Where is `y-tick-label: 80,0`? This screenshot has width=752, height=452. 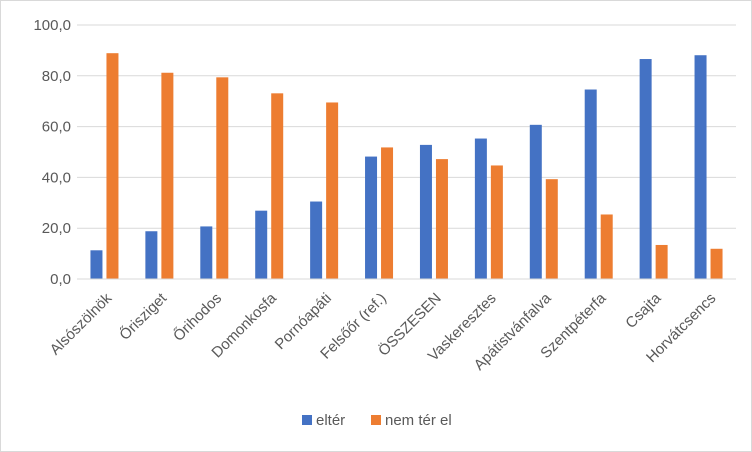
y-tick-label: 80,0 is located at coordinates (56, 76).